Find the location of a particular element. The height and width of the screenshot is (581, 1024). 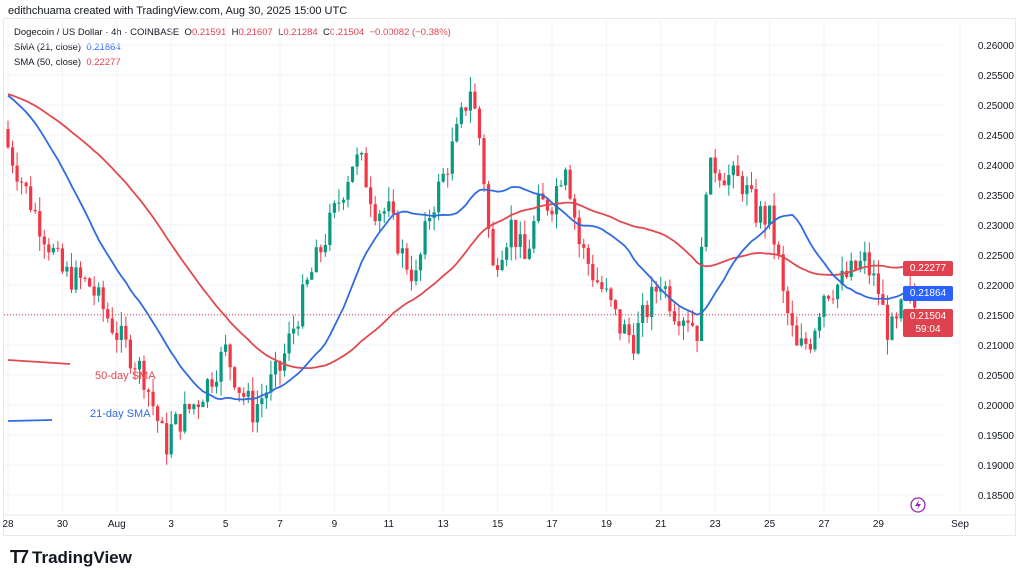

open-value: 0.21591 is located at coordinates (209, 32).